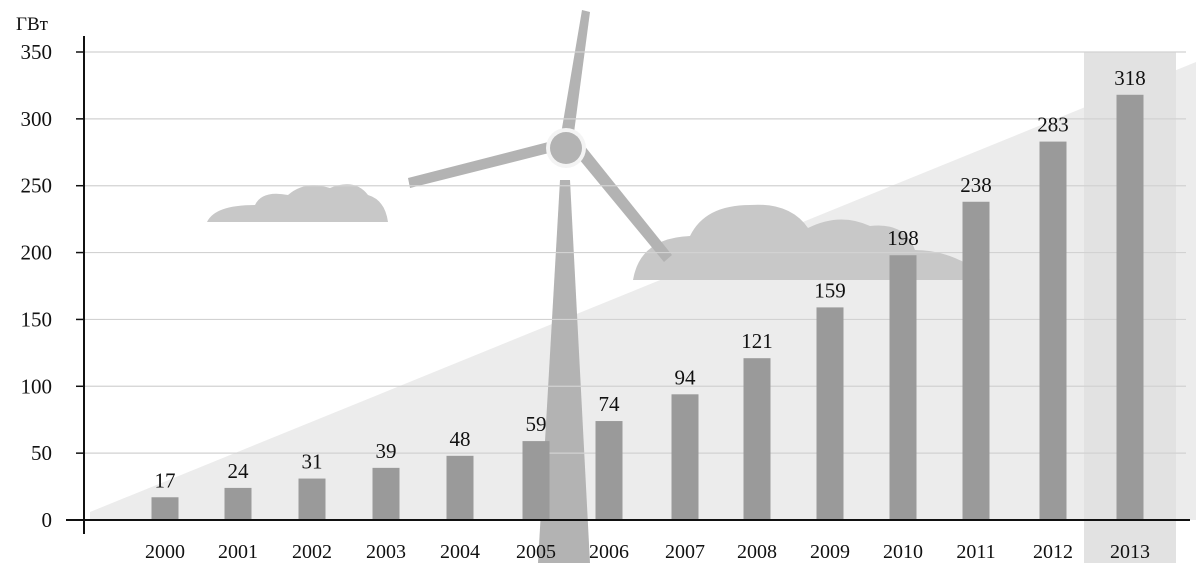  I want to click on x-tick-label: 2006, so click(609, 552).